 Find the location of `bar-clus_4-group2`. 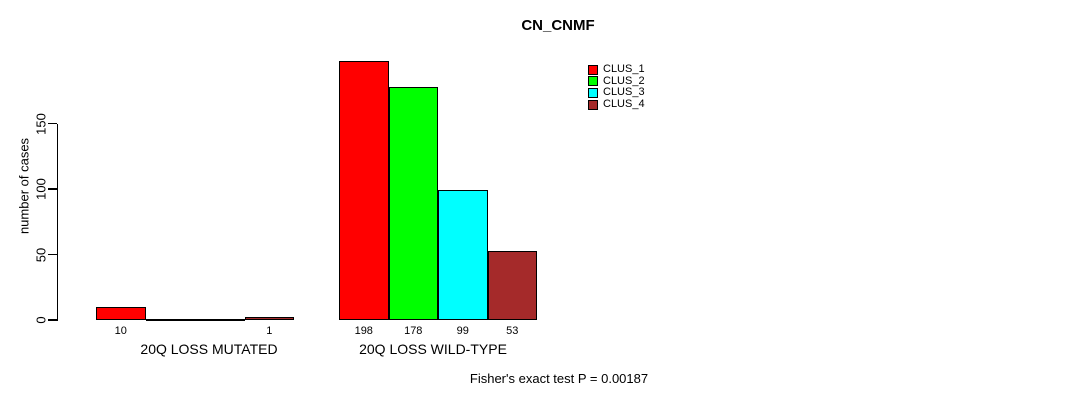

bar-clus_4-group2 is located at coordinates (512, 285).